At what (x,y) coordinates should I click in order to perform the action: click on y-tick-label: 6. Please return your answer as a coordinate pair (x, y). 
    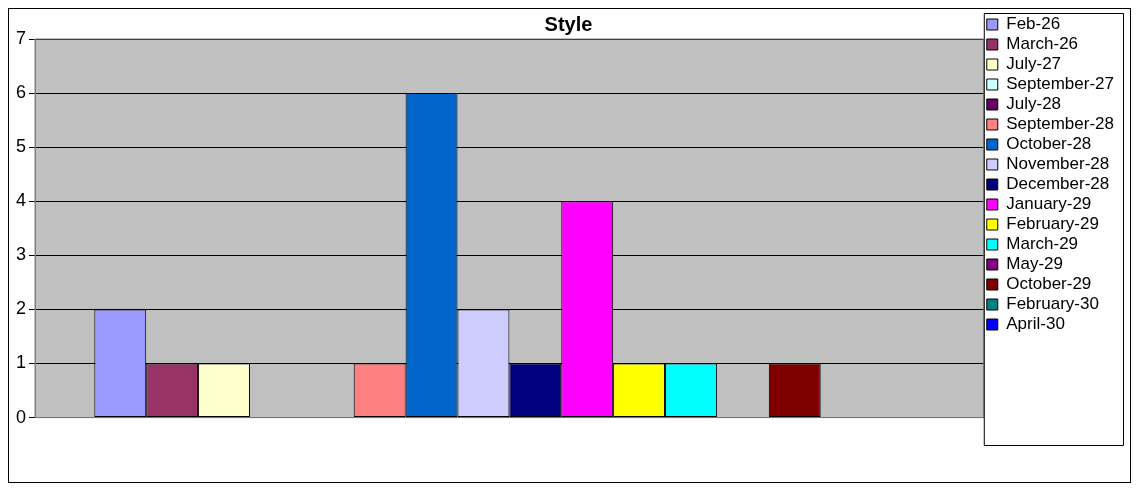
    Looking at the image, I should click on (21, 92).